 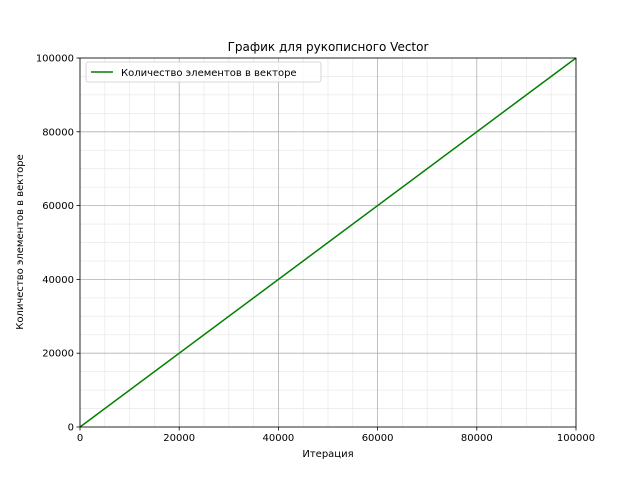 I want to click on x-tick-label: 20000, so click(x=179, y=438).